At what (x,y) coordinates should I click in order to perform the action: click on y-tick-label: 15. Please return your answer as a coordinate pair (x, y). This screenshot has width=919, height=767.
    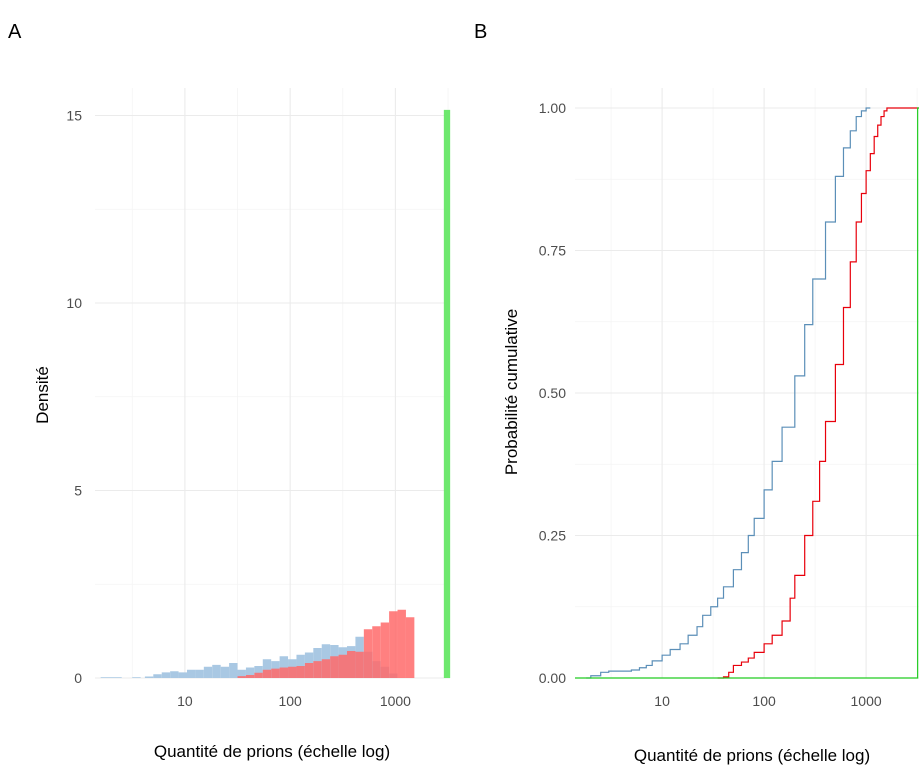
    Looking at the image, I should click on (74, 116).